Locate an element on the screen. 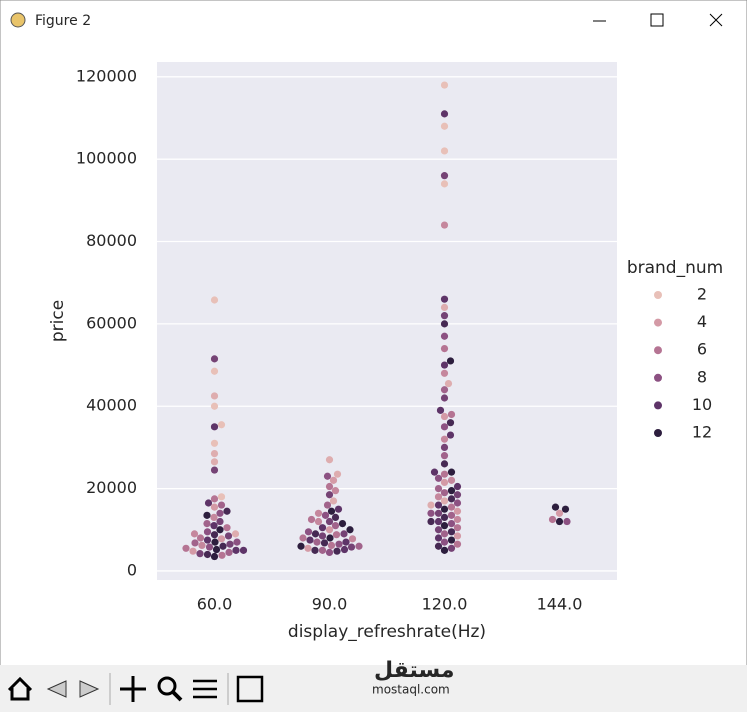 The image size is (747, 712). configure-button is located at coordinates (205, 689).